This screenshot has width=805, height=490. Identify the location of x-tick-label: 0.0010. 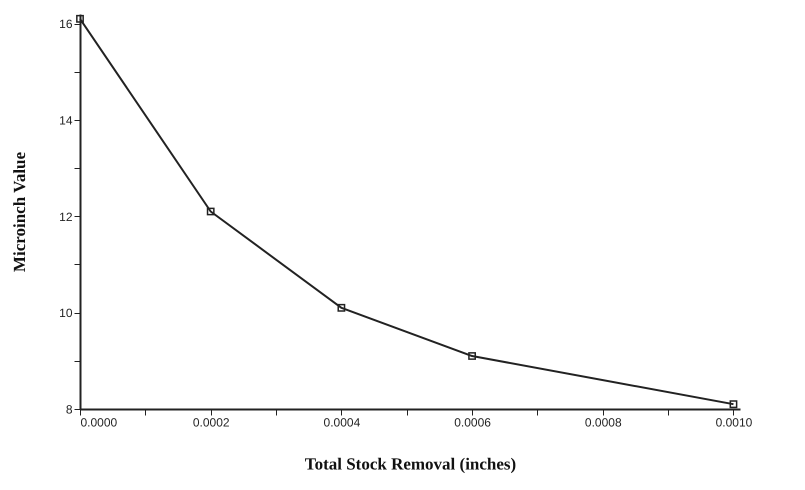
(734, 423).